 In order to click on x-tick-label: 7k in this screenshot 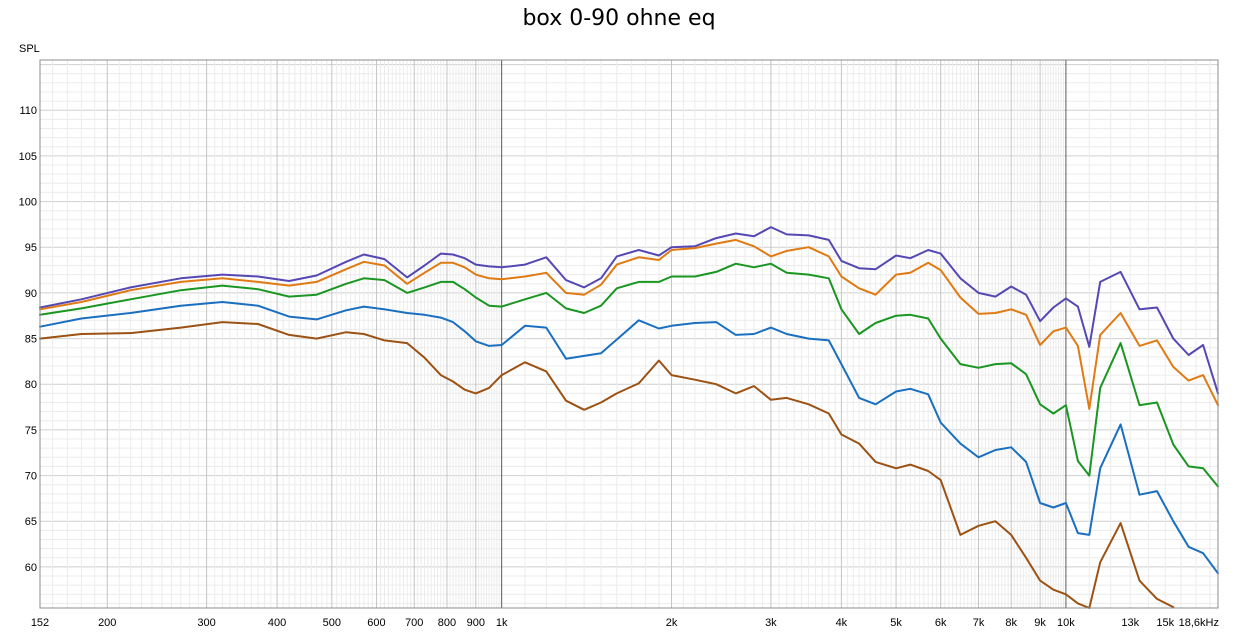, I will do `click(979, 623)`.